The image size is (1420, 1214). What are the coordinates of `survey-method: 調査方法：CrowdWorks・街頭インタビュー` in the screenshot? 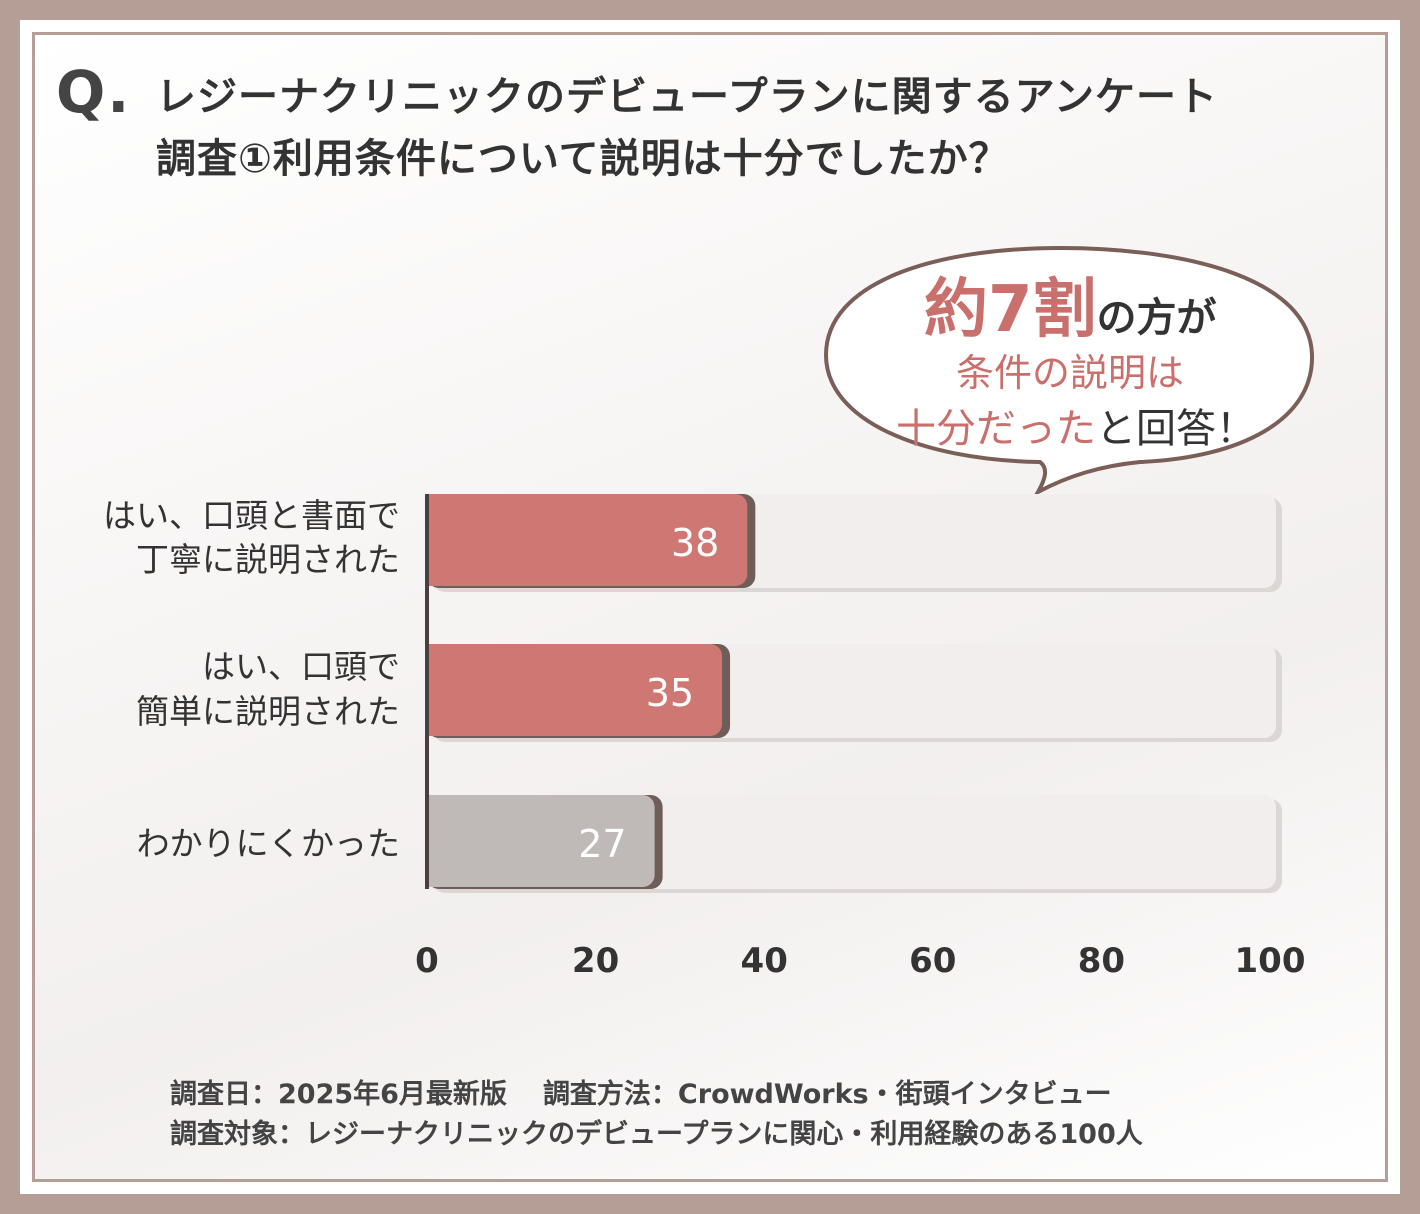 It's located at (827, 1094).